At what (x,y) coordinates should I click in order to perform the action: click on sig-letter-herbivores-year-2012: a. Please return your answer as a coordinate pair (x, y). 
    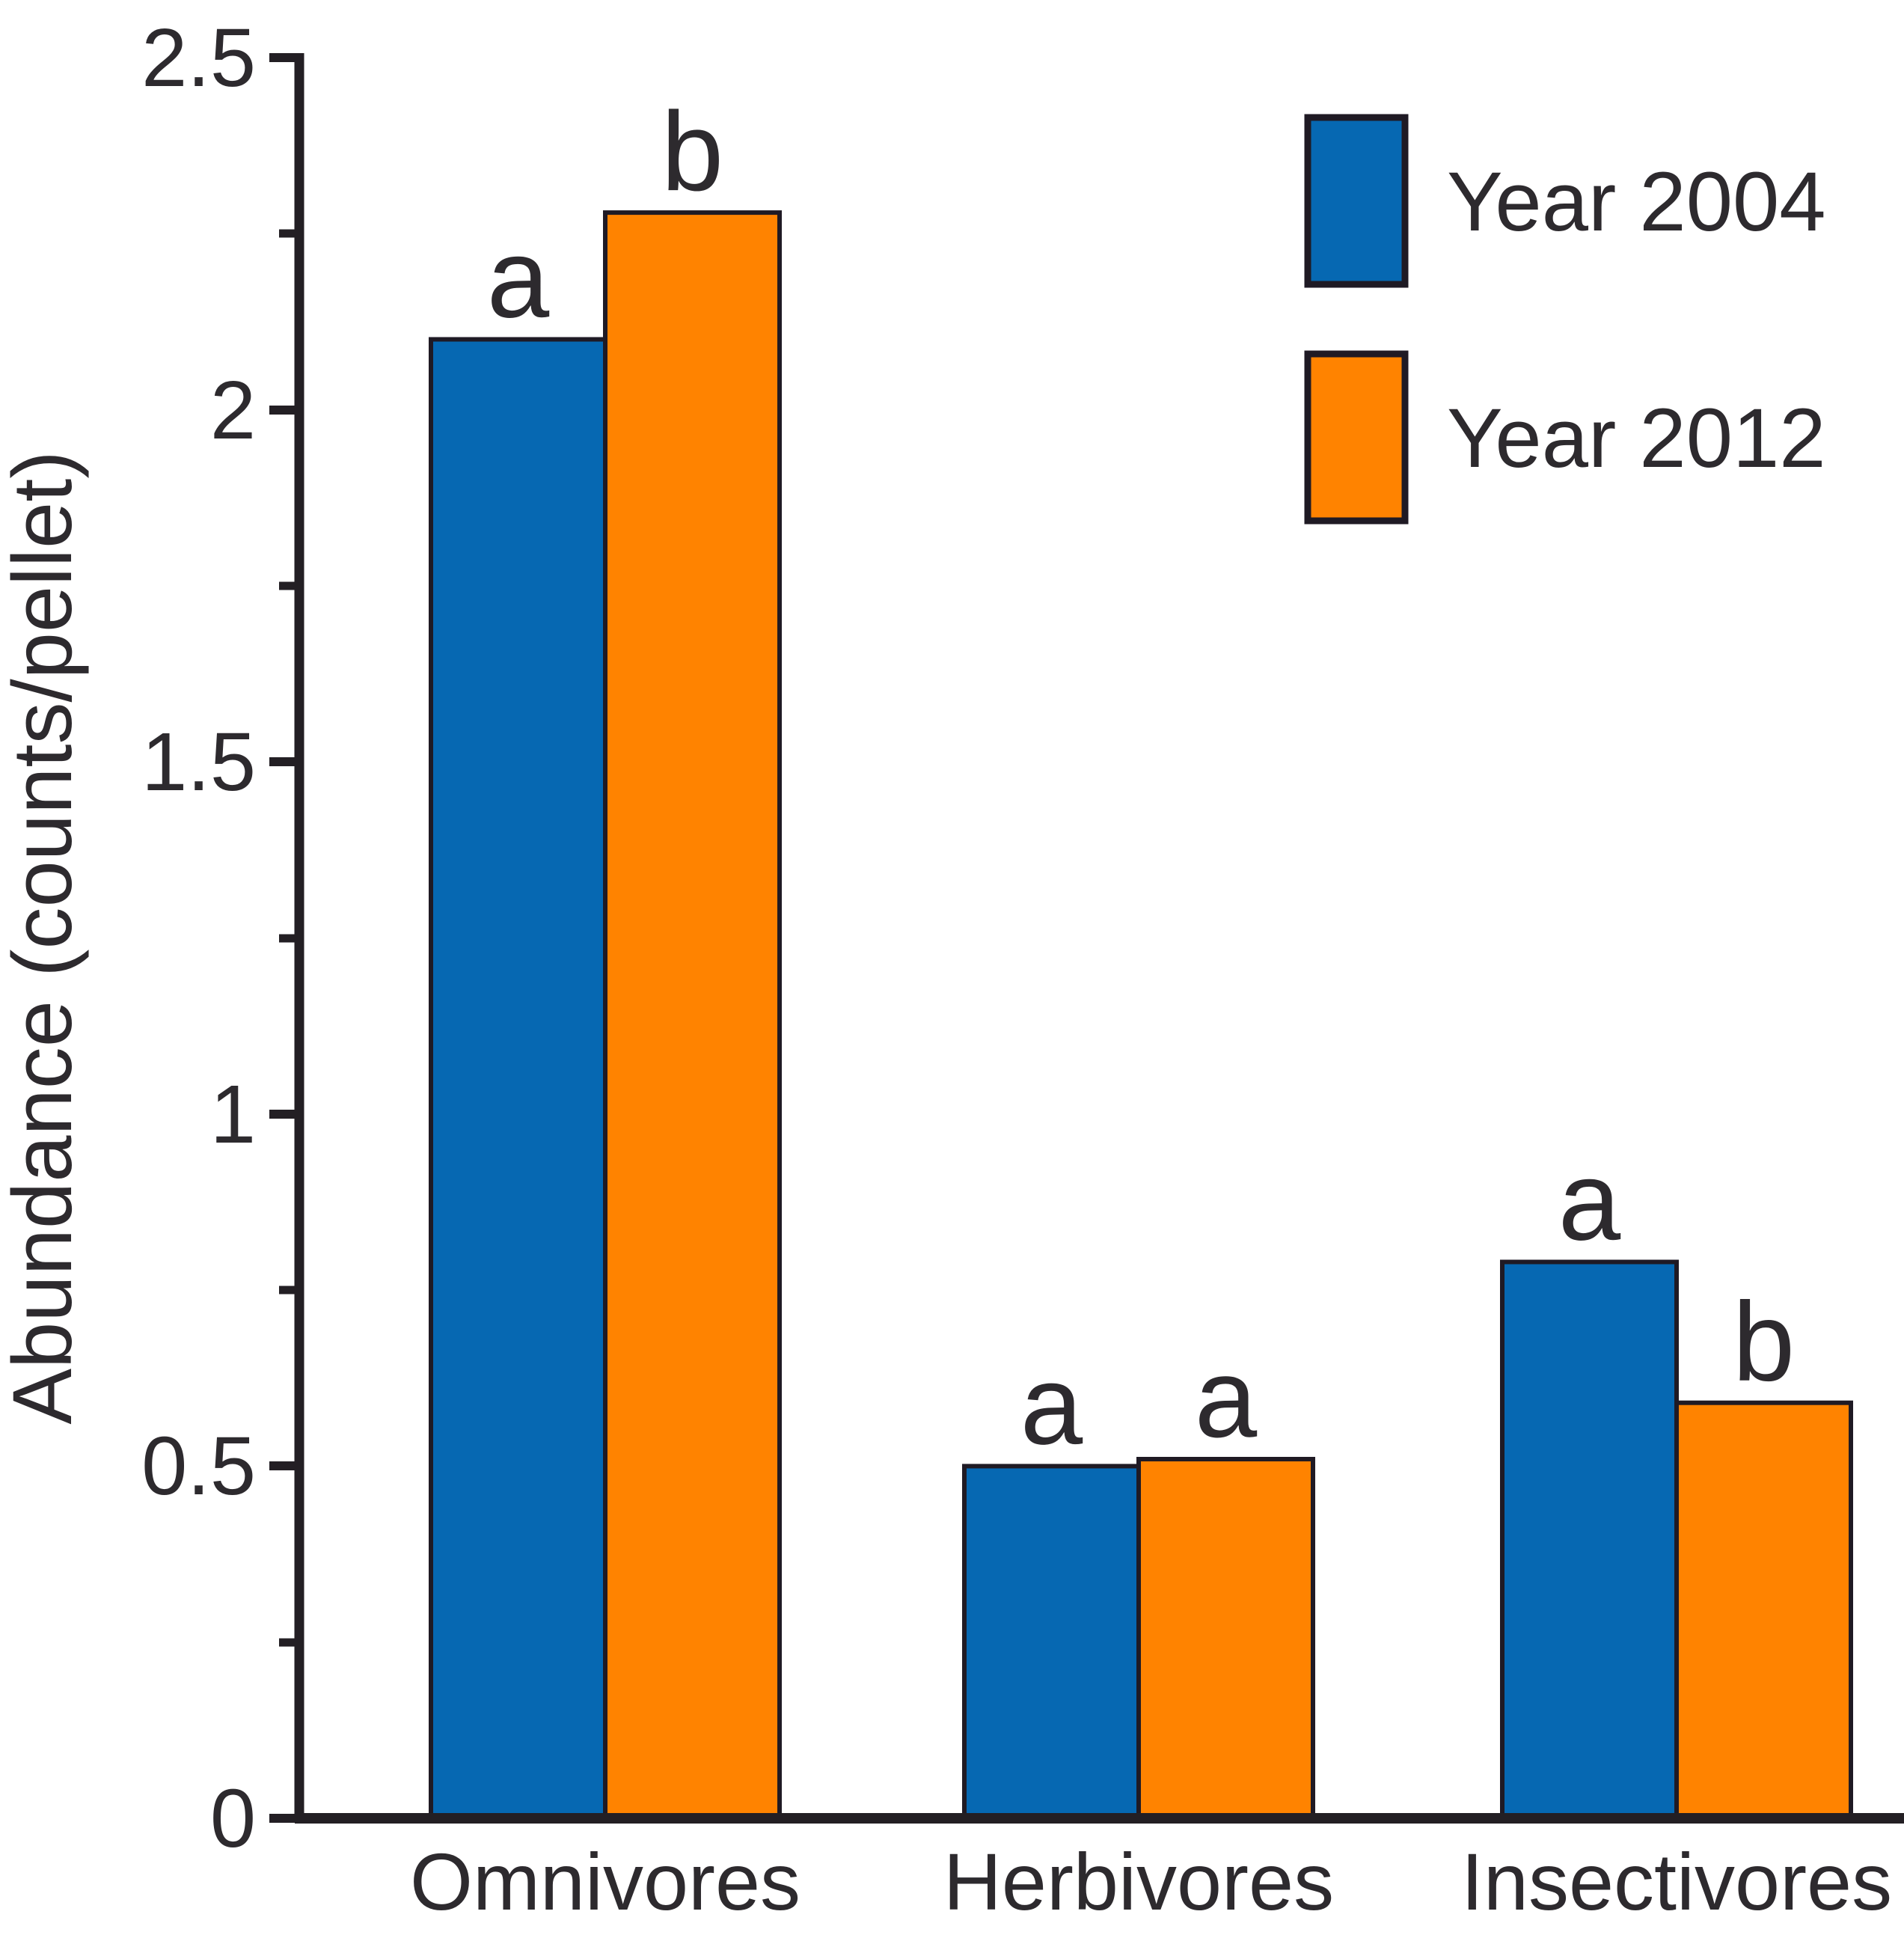
    Looking at the image, I should click on (1226, 1398).